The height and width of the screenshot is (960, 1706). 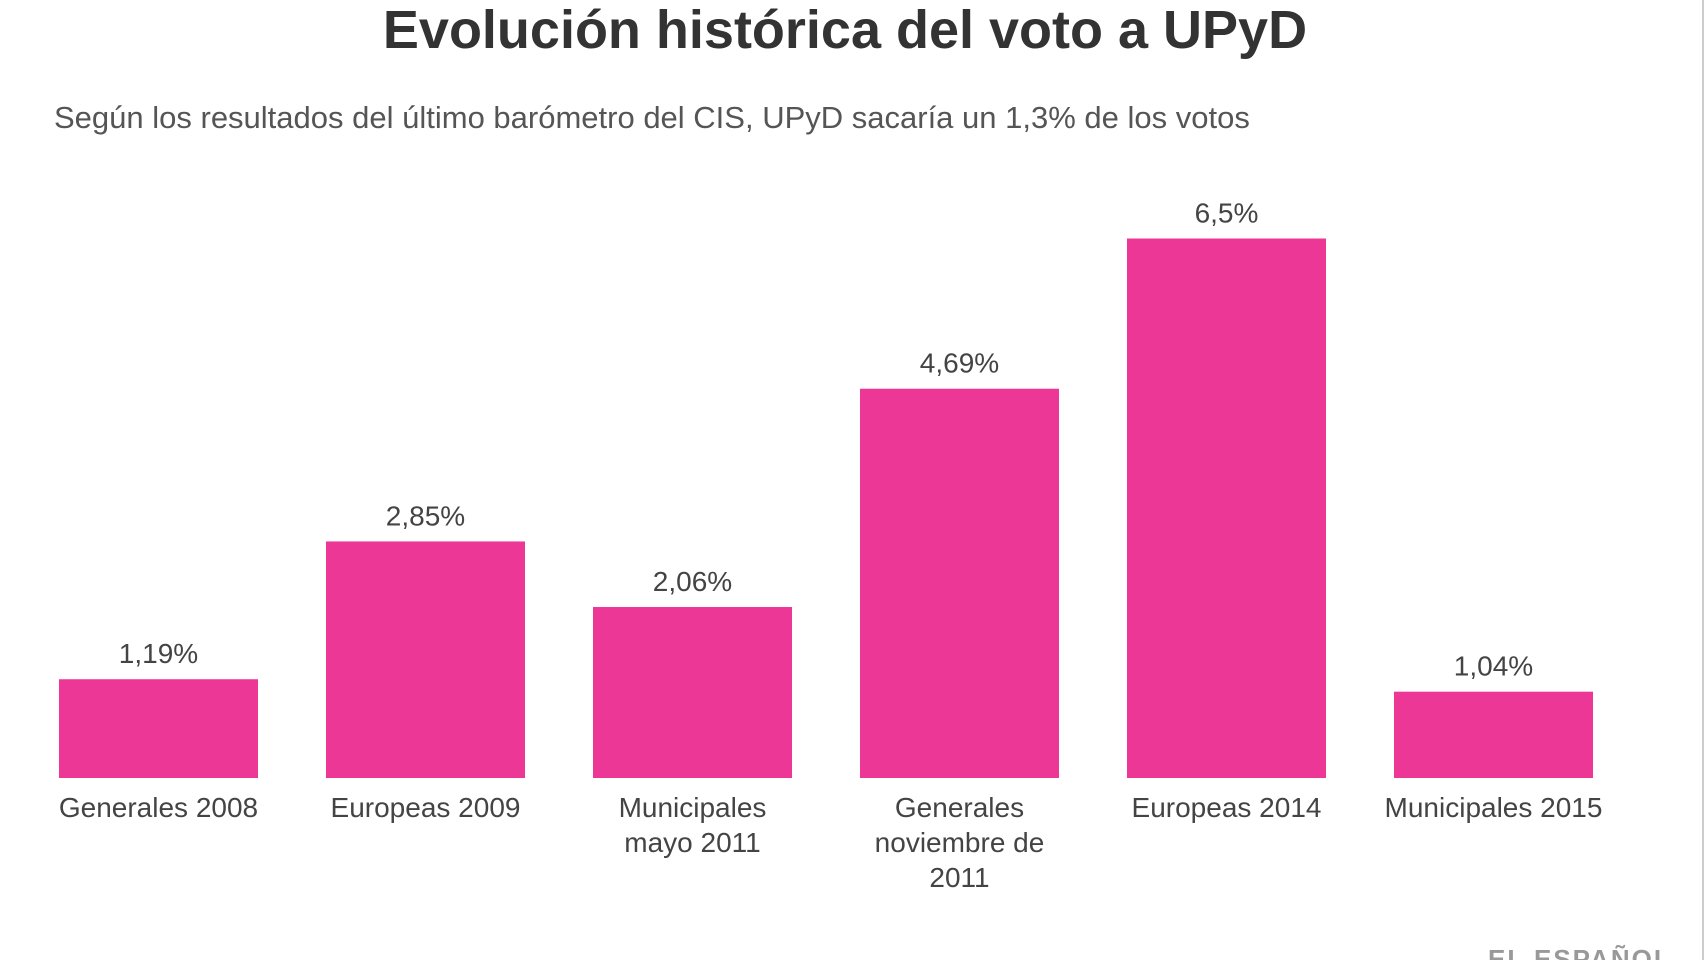 What do you see at coordinates (845, 30) in the screenshot?
I see `chart-title: Evolución histórica del voto a UPyD` at bounding box center [845, 30].